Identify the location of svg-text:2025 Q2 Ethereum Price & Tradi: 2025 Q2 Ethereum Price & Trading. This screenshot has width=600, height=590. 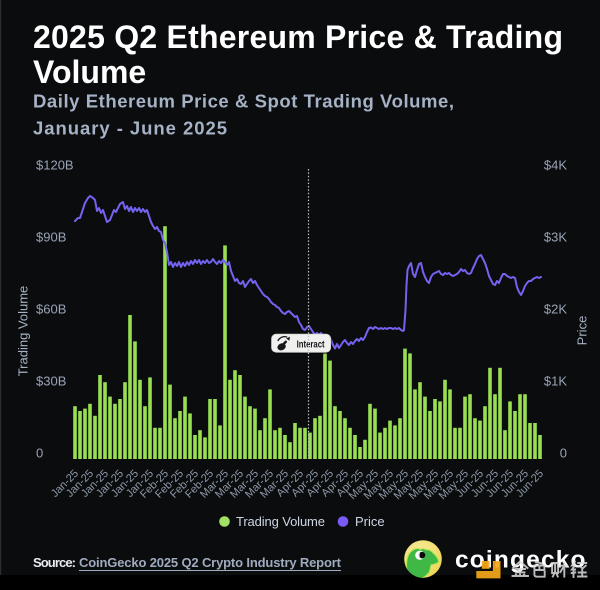
(298, 37).